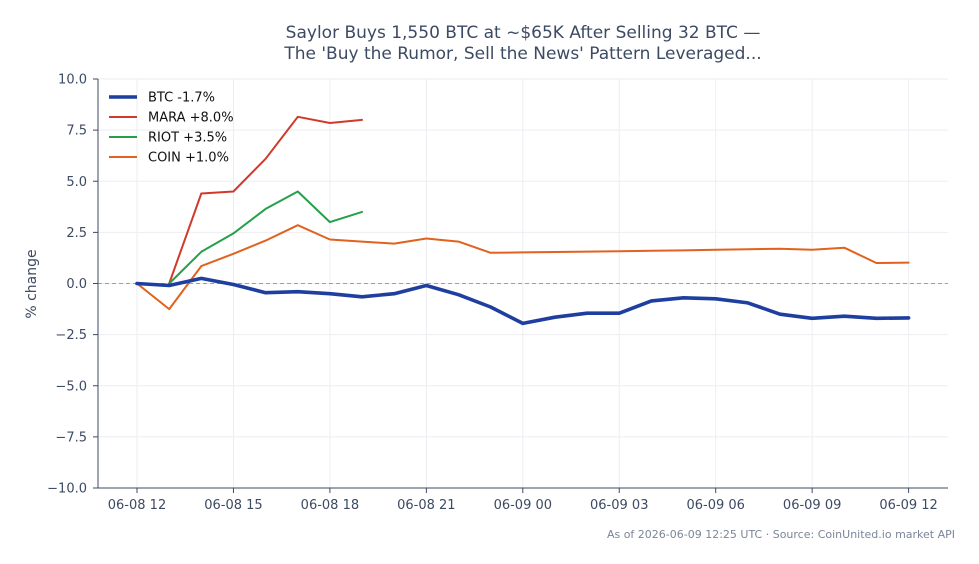 This screenshot has width=979, height=564. Describe the element at coordinates (812, 505) in the screenshot. I see `x-tick-label-7: 06-09 09` at that location.